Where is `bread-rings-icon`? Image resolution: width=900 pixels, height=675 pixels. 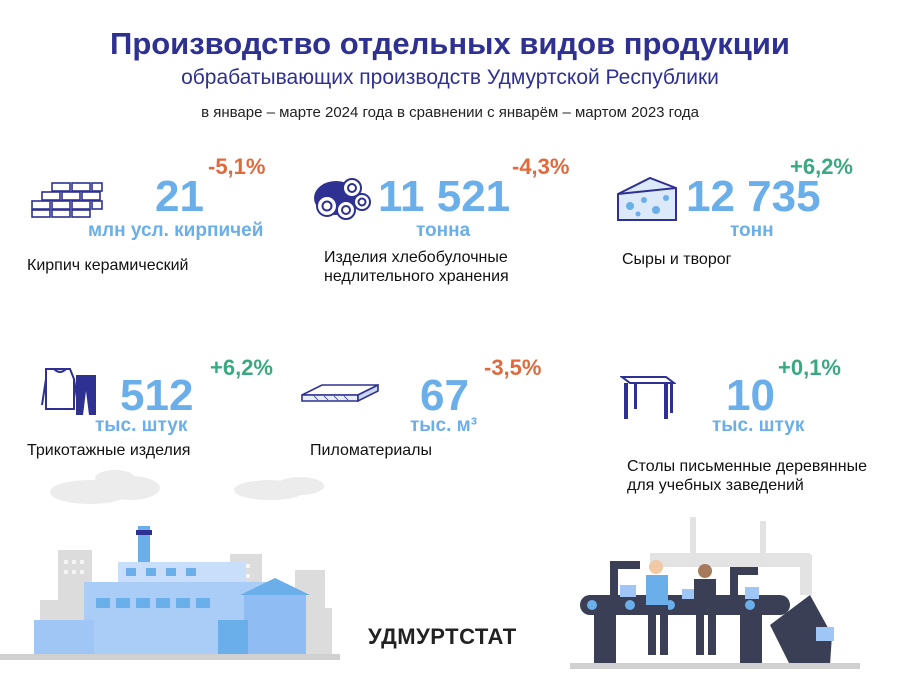
bread-rings-icon is located at coordinates (342, 199).